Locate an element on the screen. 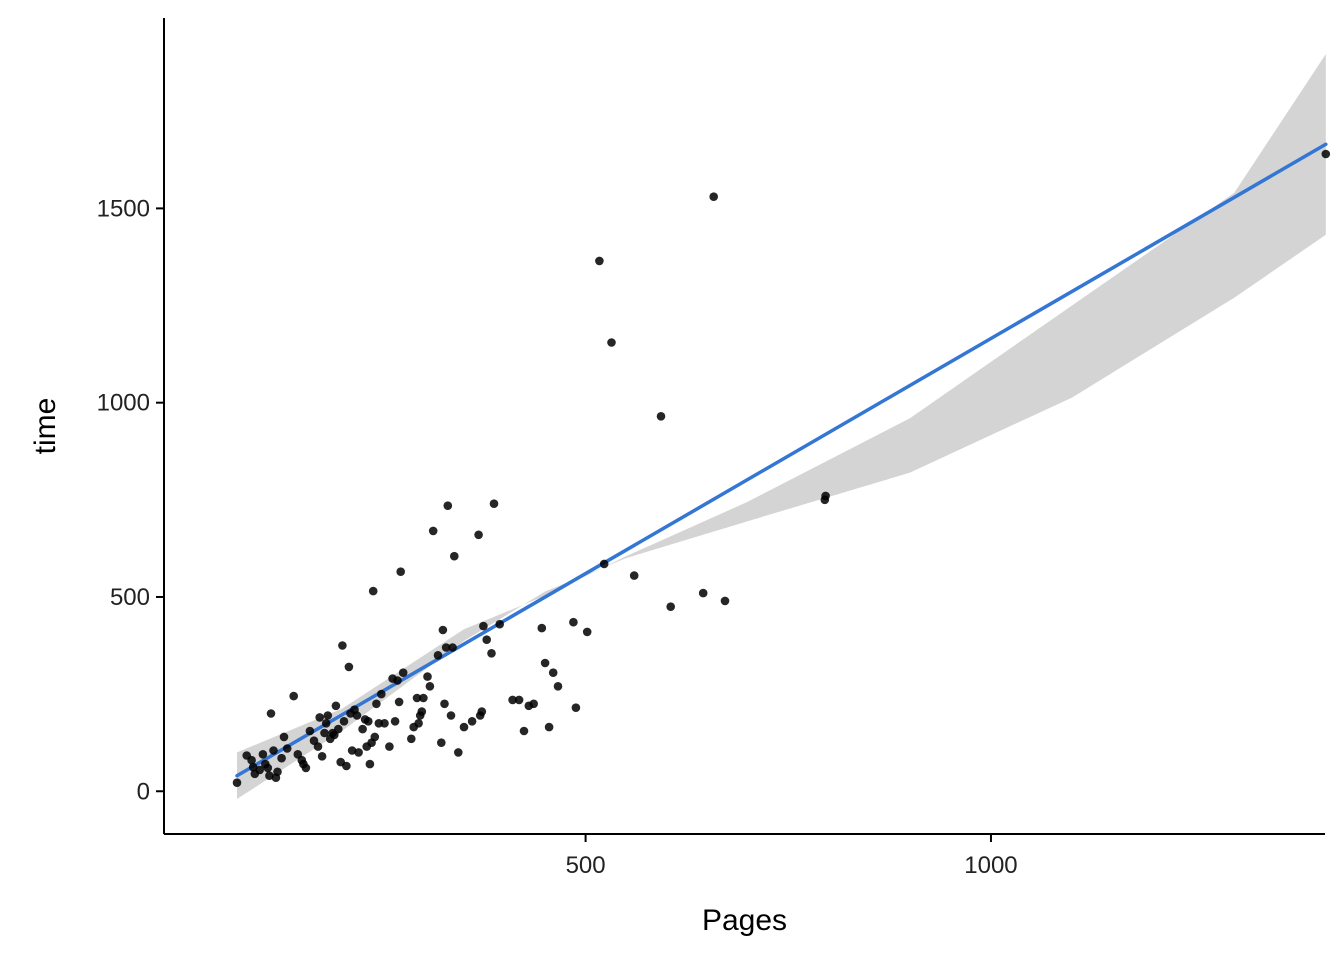  y-tick-label: 1000 is located at coordinates (123, 403).